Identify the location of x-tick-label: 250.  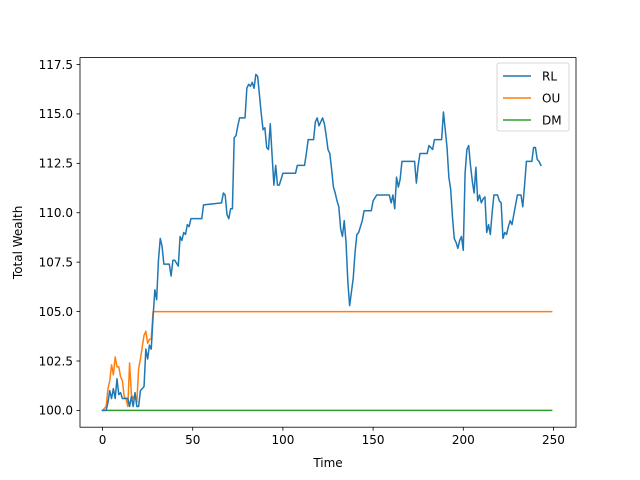
(553, 440).